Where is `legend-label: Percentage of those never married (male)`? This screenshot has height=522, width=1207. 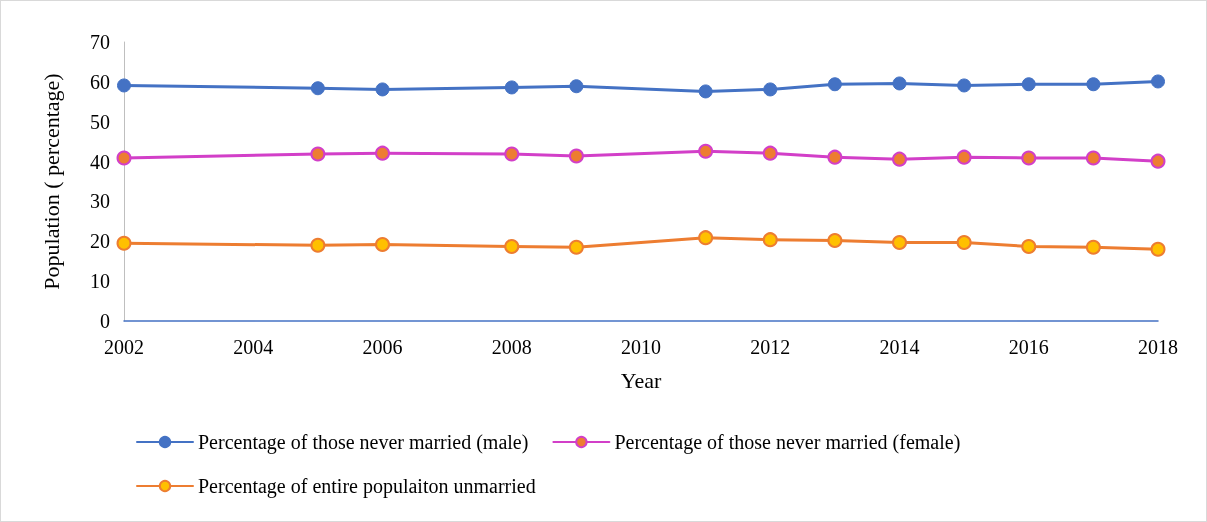 legend-label: Percentage of those never married (male) is located at coordinates (363, 442).